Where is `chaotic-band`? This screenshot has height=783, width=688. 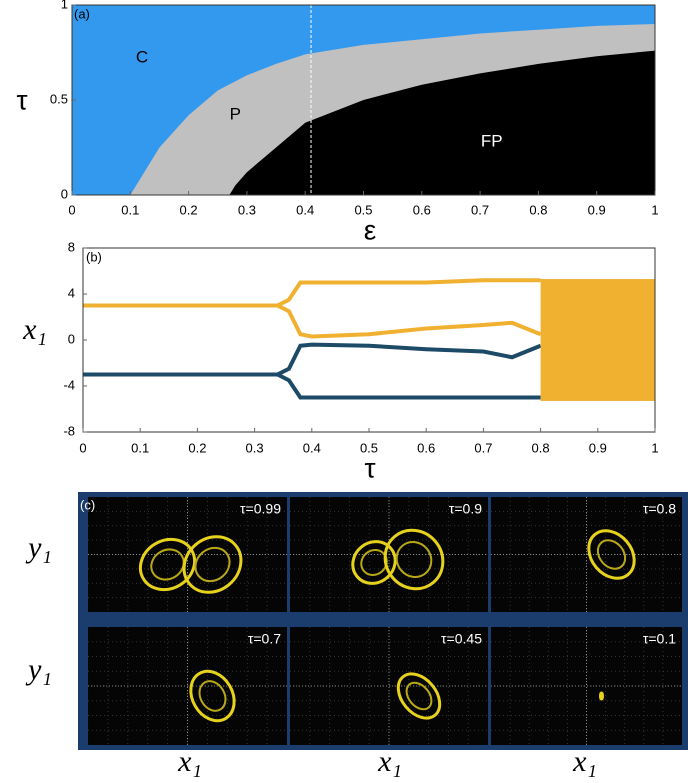 chaotic-band is located at coordinates (597, 340).